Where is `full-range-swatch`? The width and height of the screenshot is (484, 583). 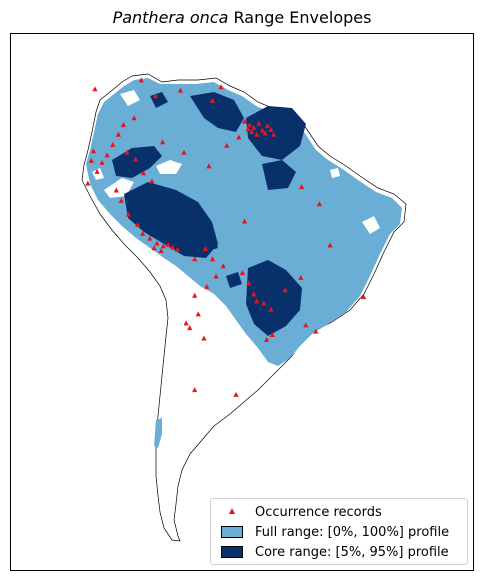
full-range-swatch is located at coordinates (232, 532).